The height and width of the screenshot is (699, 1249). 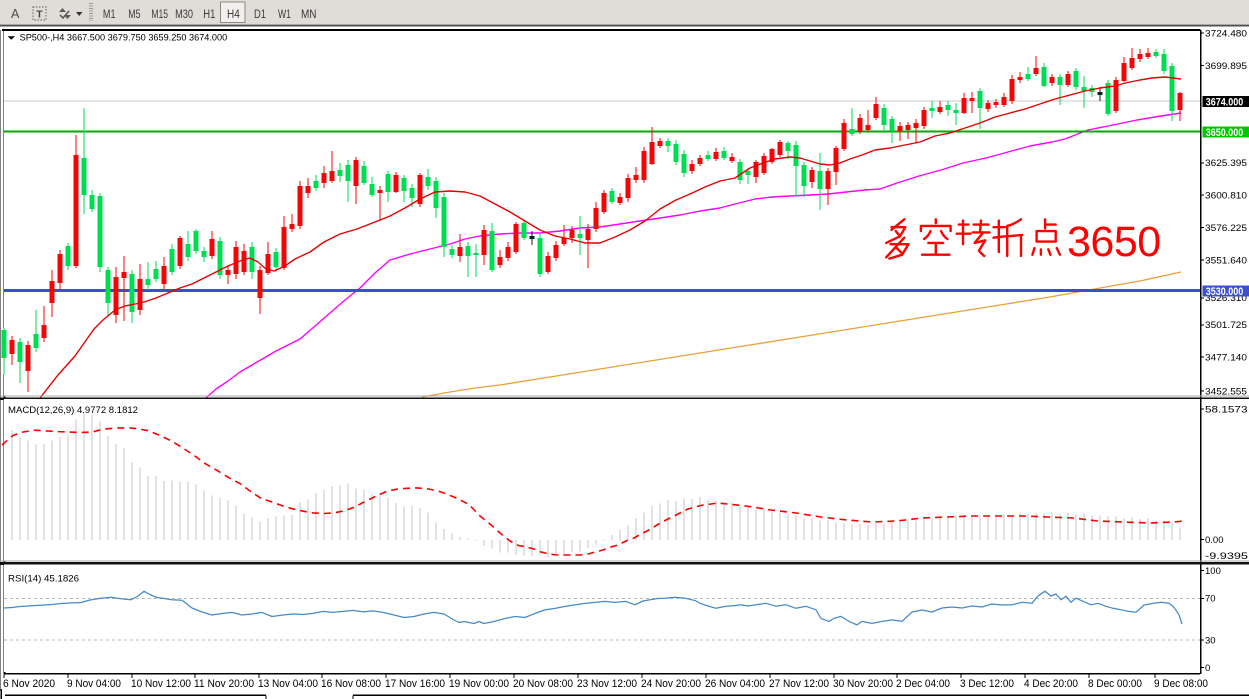 What do you see at coordinates (224, 684) in the screenshot?
I see `svg-text: 11 Nov 20:00` at bounding box center [224, 684].